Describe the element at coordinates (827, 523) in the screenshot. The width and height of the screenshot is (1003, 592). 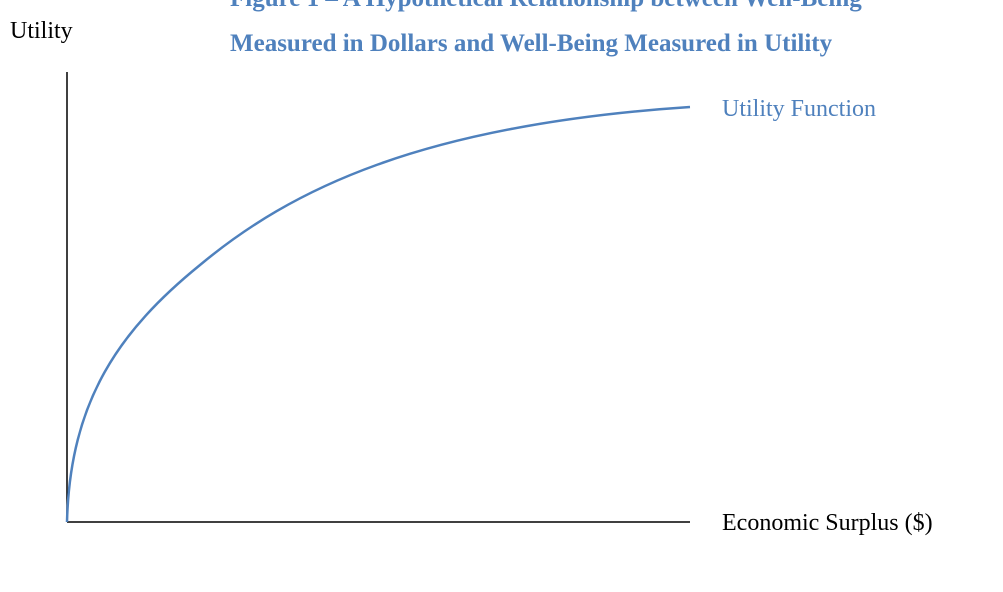
I see `x-axis-label: Economic Surplus ($)` at that location.